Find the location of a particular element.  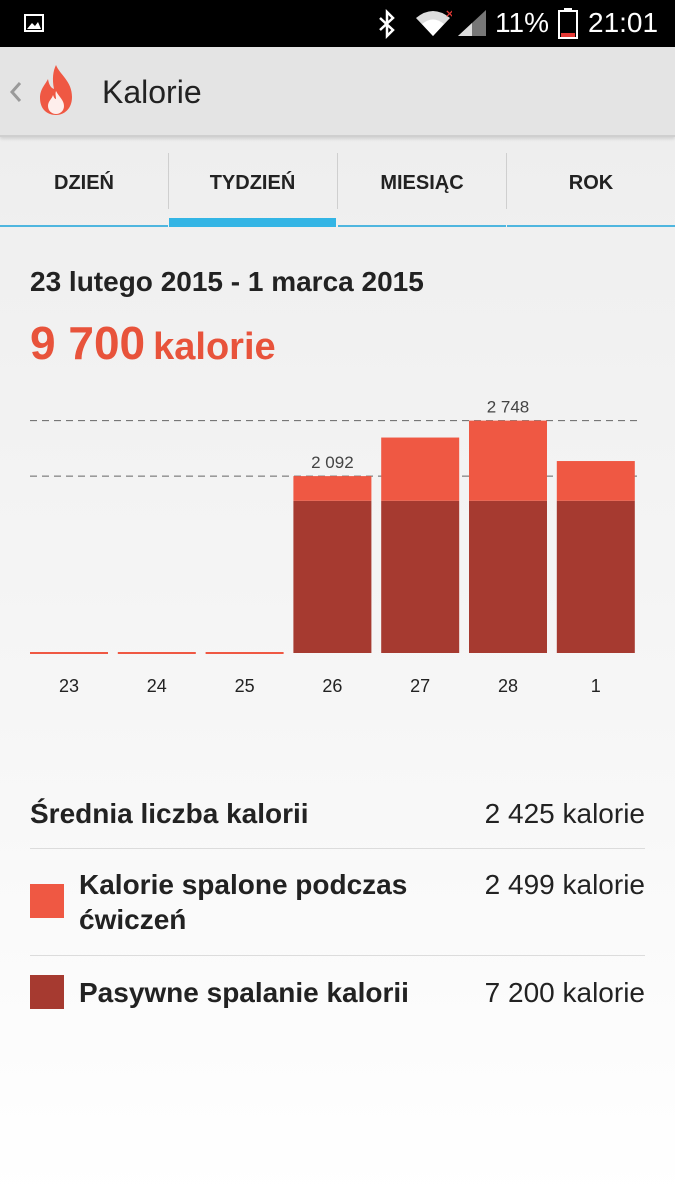

passive-calories-value: 7 200 kalorie is located at coordinates (564, 992).